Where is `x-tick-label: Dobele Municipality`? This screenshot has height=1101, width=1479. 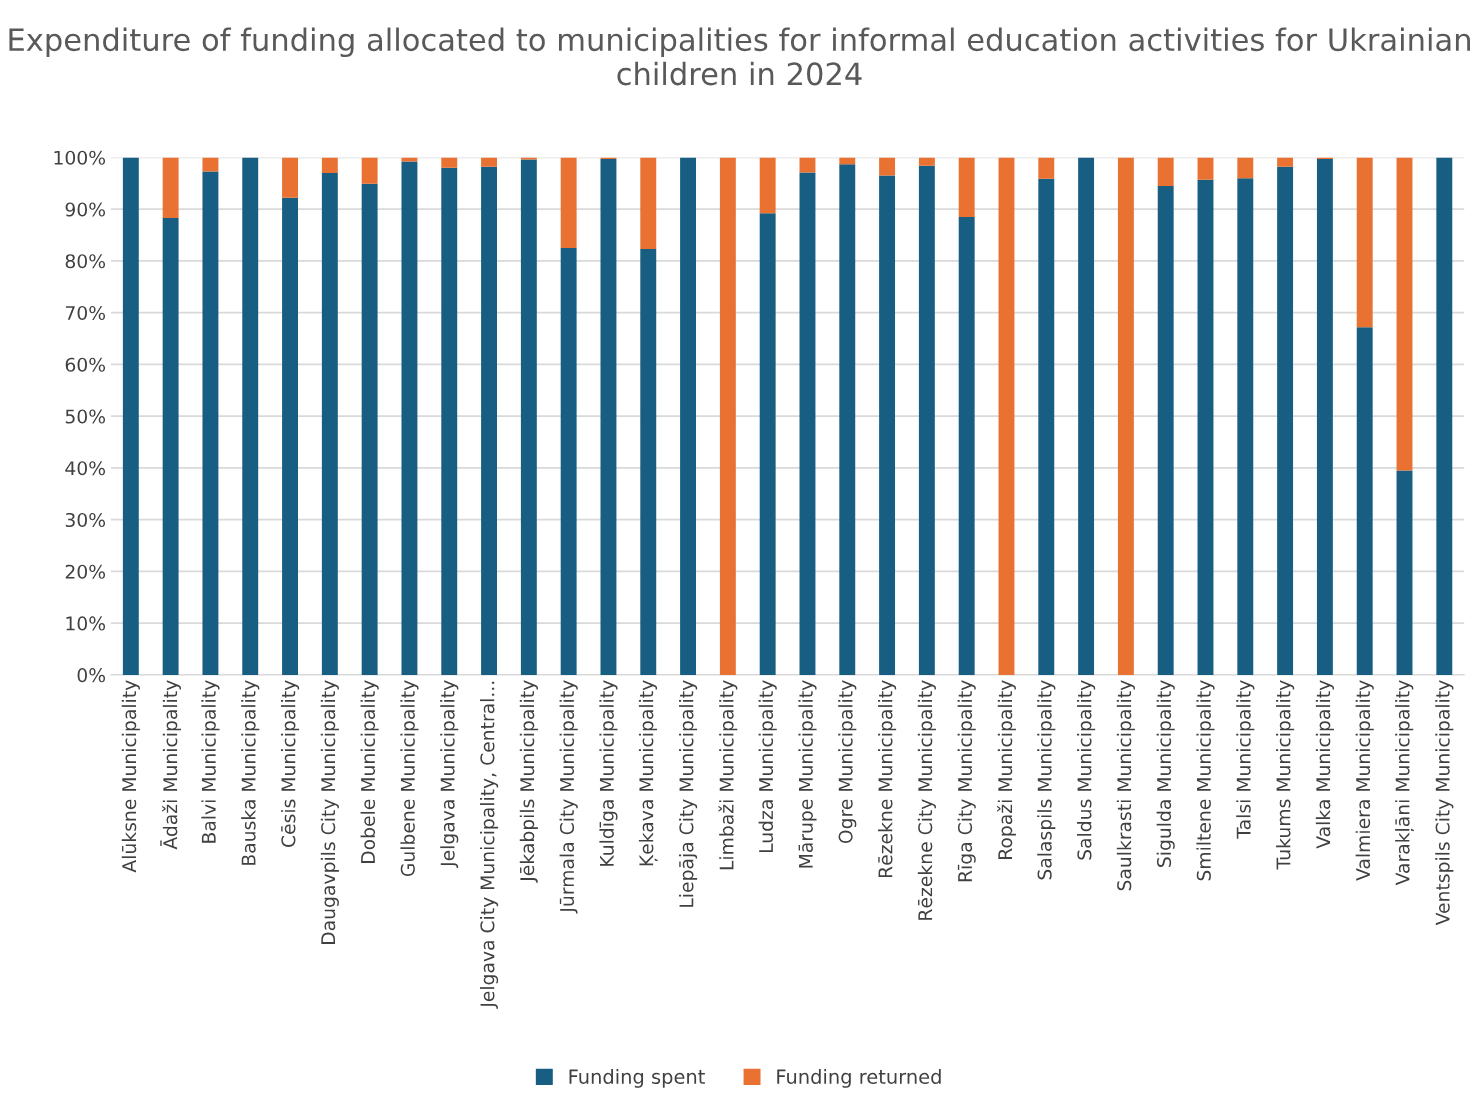 x-tick-label: Dobele Municipality is located at coordinates (369, 771).